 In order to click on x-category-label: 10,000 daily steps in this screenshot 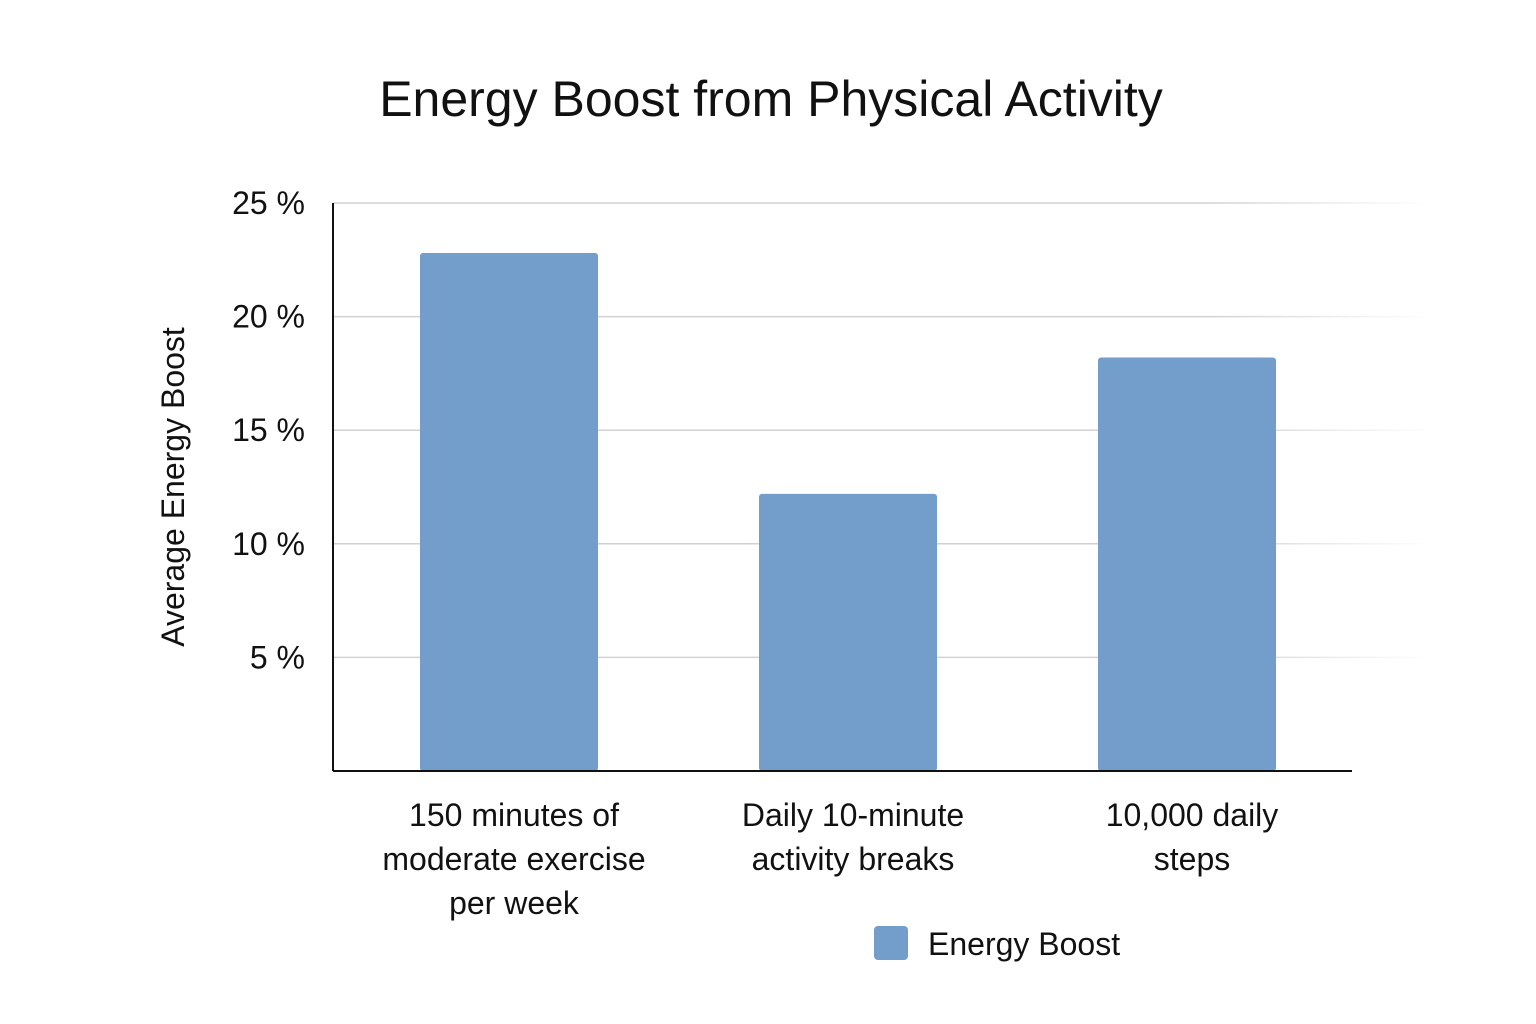, I will do `click(1192, 837)`.